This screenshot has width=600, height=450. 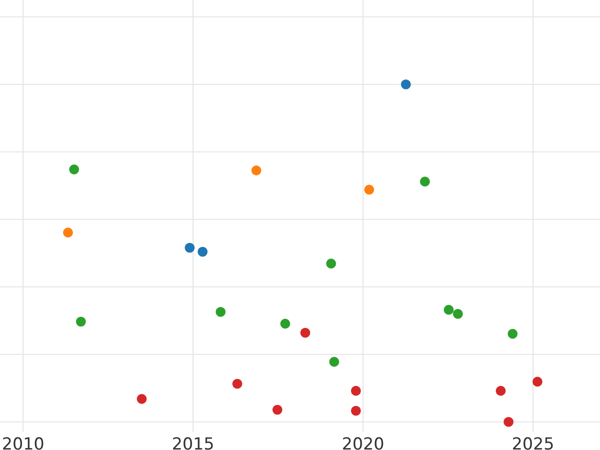 I want to click on x-tick-label: 2020, so click(x=363, y=443).